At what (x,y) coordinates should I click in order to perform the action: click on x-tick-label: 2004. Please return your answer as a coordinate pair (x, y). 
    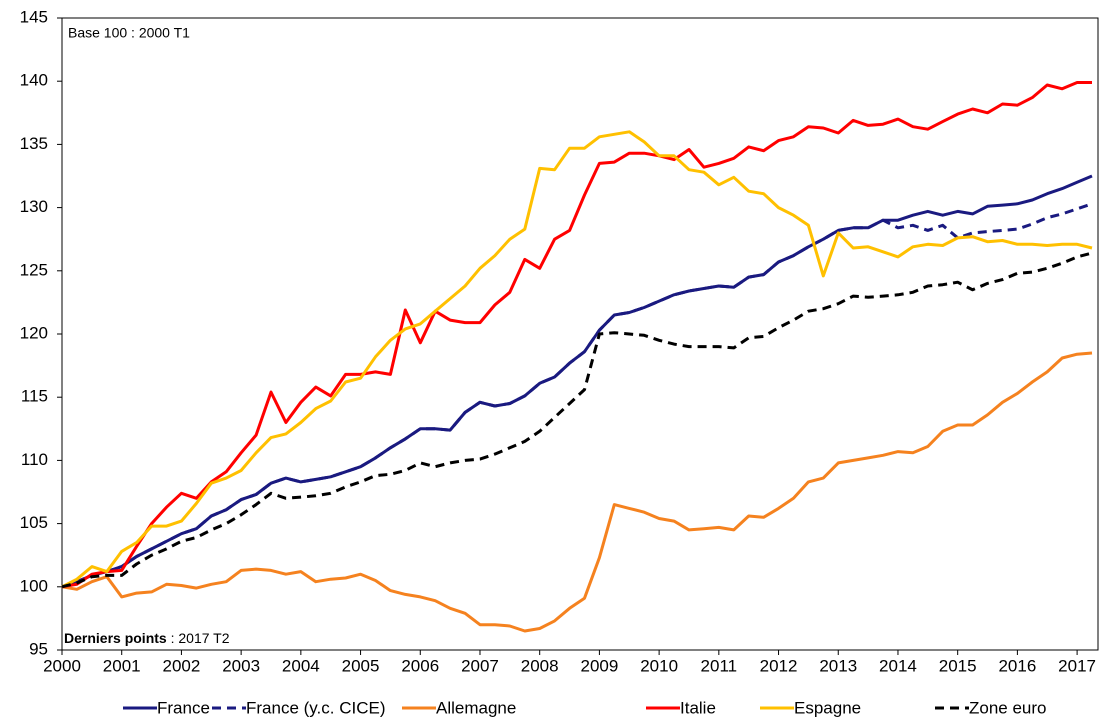
    Looking at the image, I should click on (301, 665).